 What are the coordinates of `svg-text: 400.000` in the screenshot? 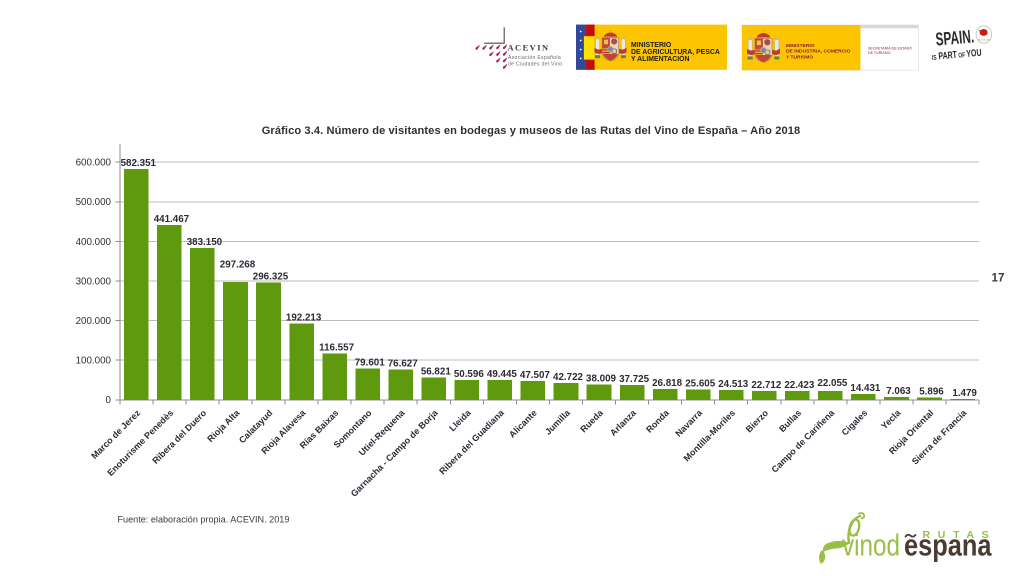 It's located at (94, 242).